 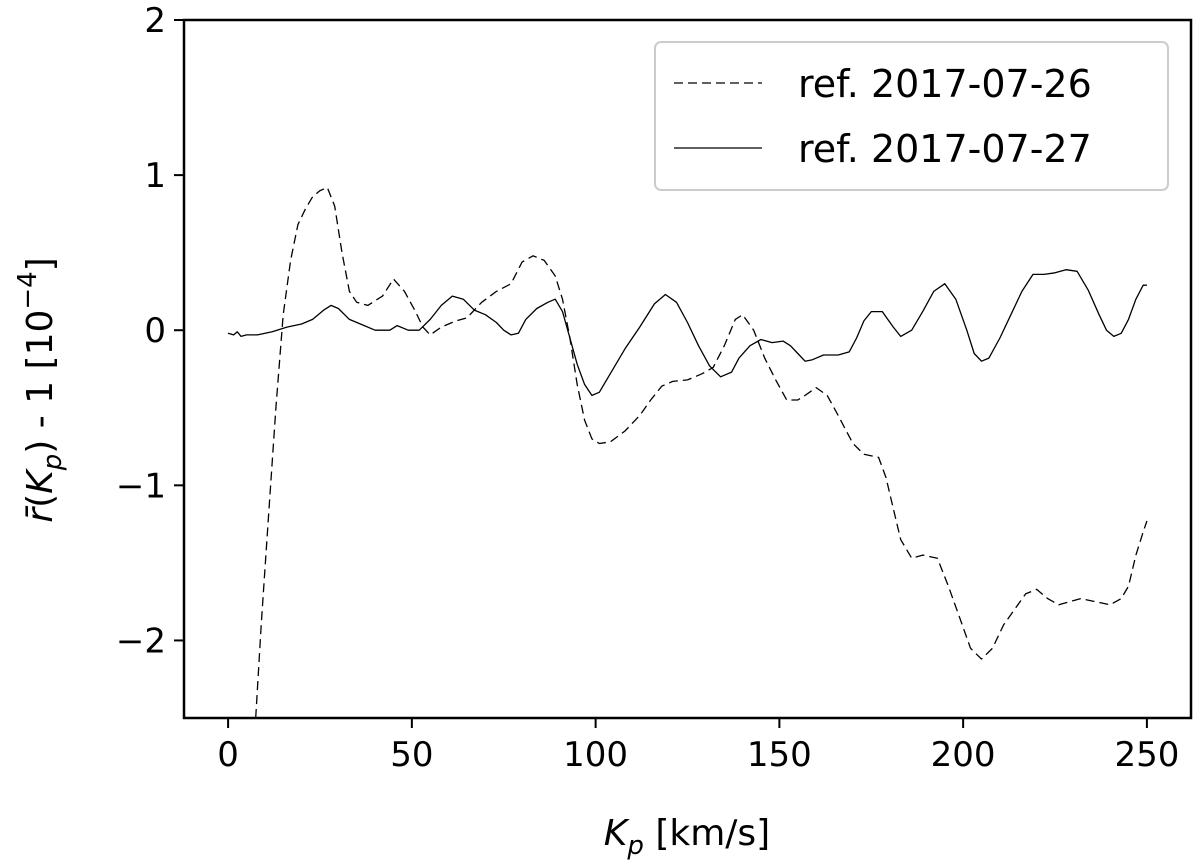 What do you see at coordinates (40, 481) in the screenshot?
I see `y-axis-label-var: K` at bounding box center [40, 481].